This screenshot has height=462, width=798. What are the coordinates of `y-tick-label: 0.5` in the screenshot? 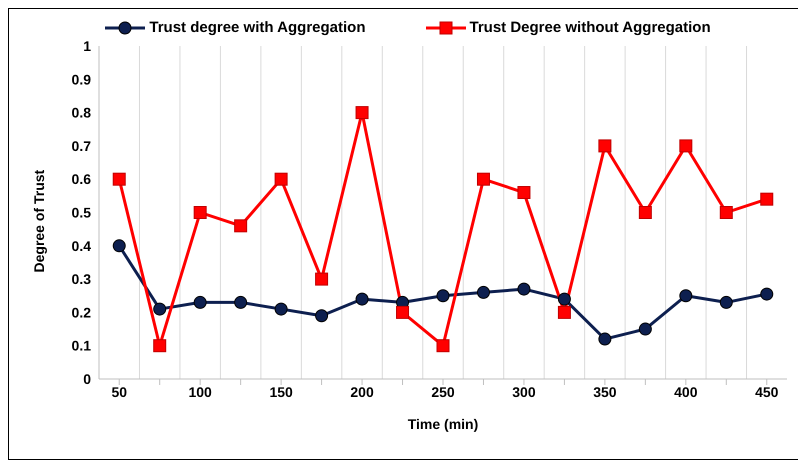 It's located at (82, 212).